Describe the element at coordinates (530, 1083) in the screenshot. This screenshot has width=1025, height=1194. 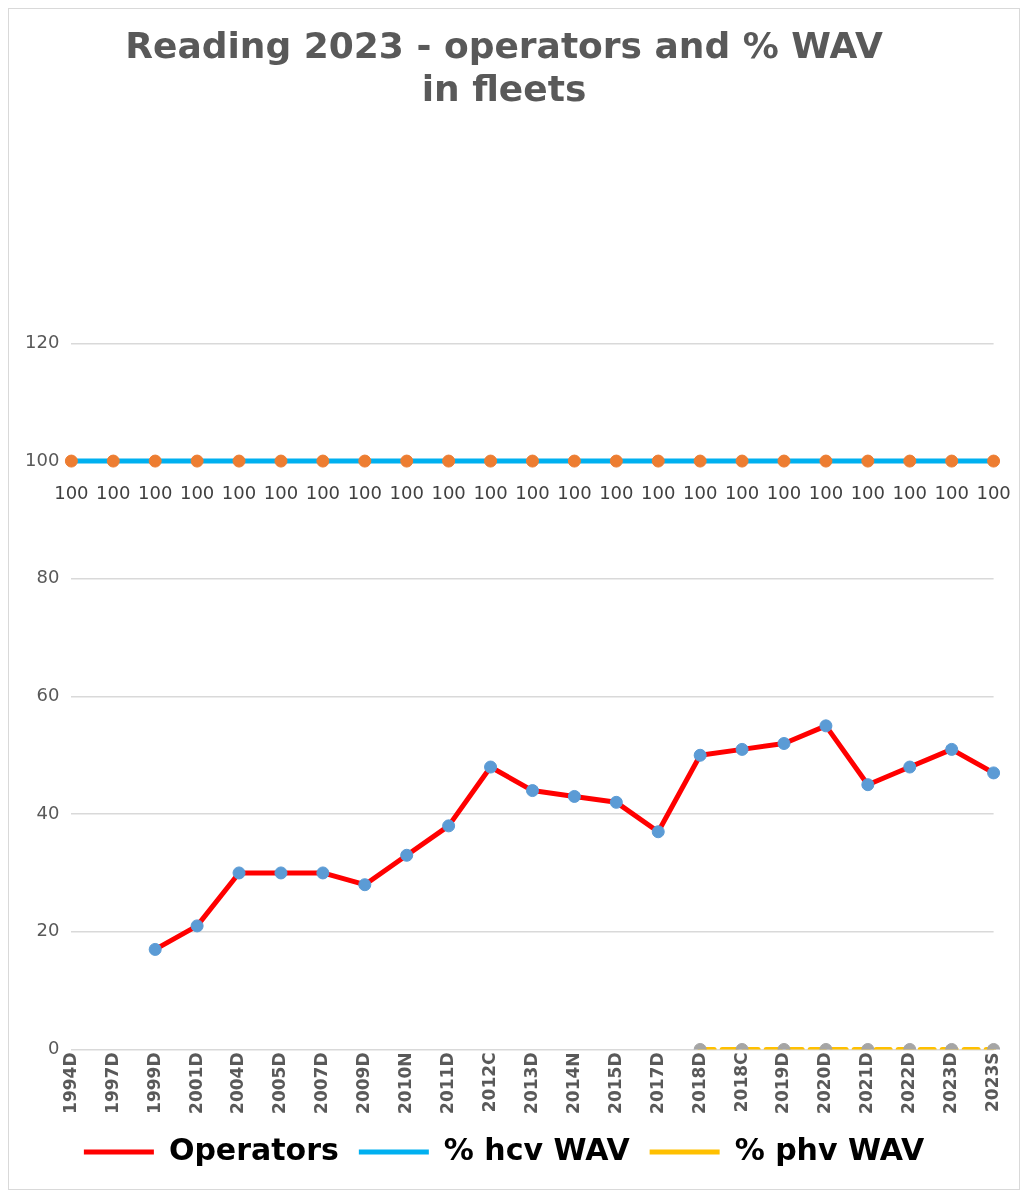
I see `x-tick-label: 2013D` at that location.